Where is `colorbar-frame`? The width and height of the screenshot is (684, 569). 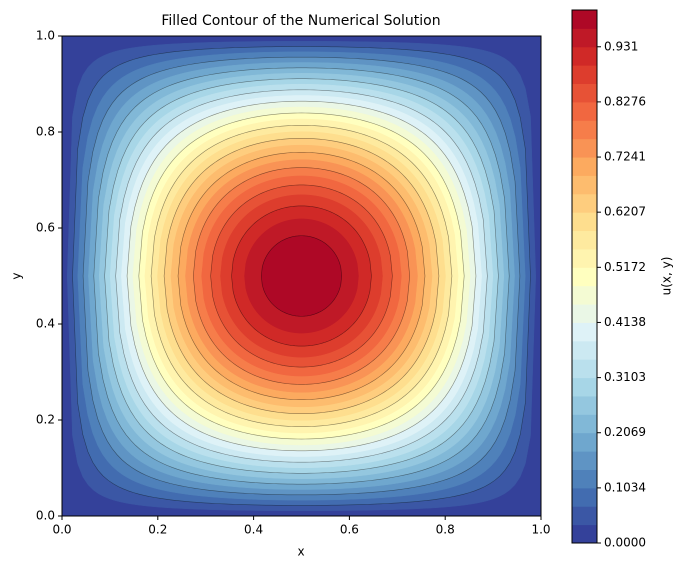 colorbar-frame is located at coordinates (584, 276).